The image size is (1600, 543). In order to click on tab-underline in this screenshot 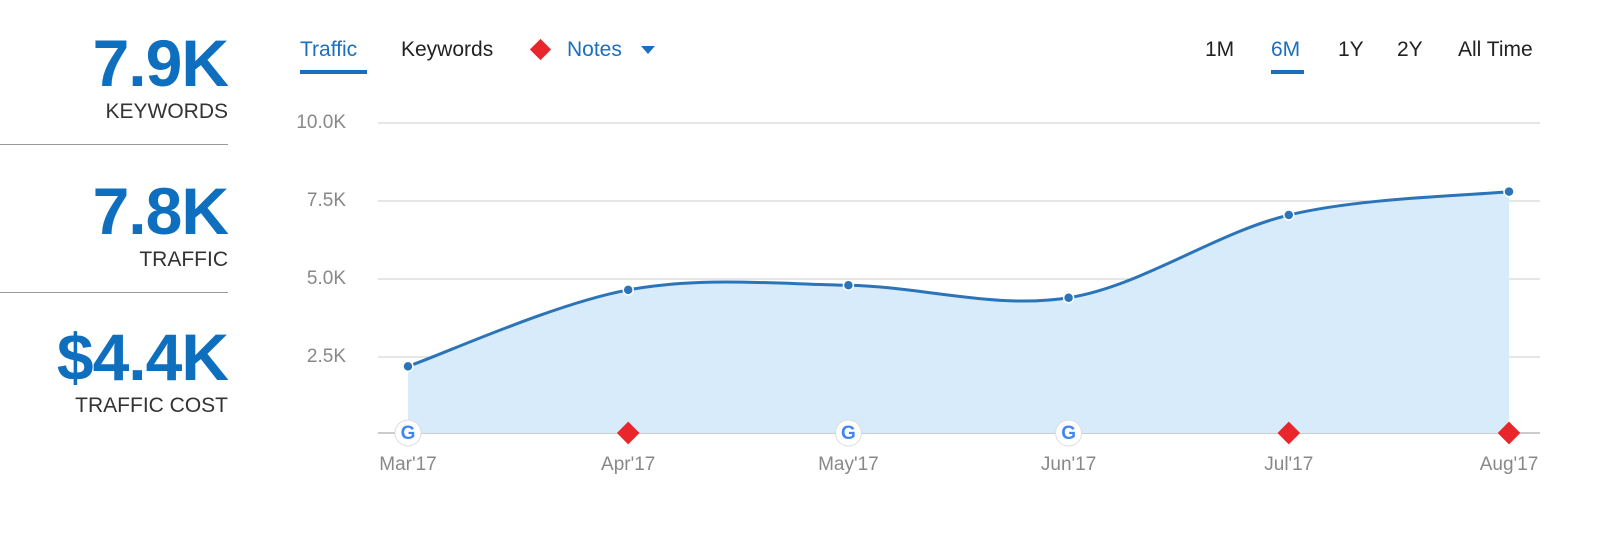, I will do `click(333, 72)`.